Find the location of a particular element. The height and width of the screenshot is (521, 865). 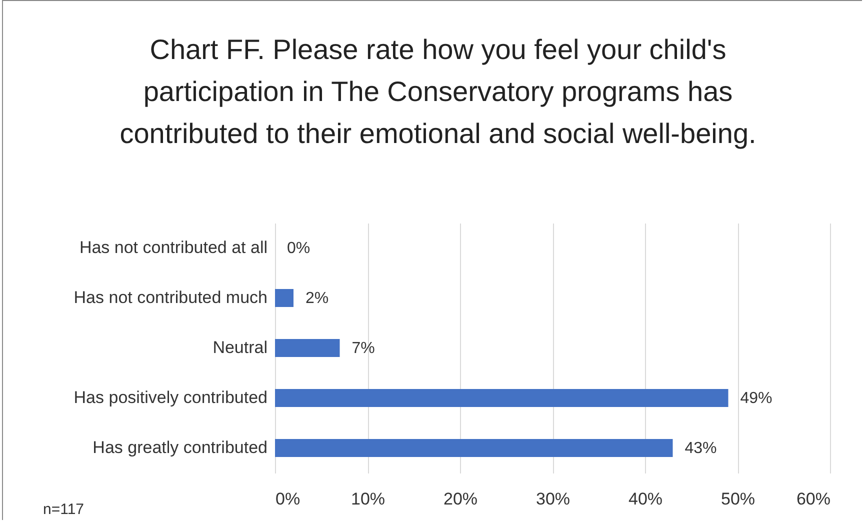

data-label: 43% is located at coordinates (700, 448).